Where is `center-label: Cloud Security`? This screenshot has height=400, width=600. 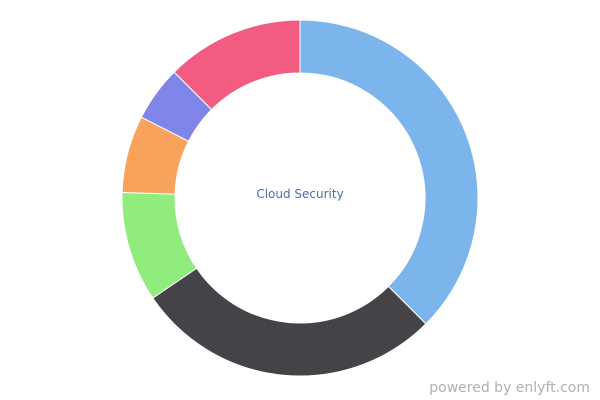
center-label: Cloud Security is located at coordinates (299, 194).